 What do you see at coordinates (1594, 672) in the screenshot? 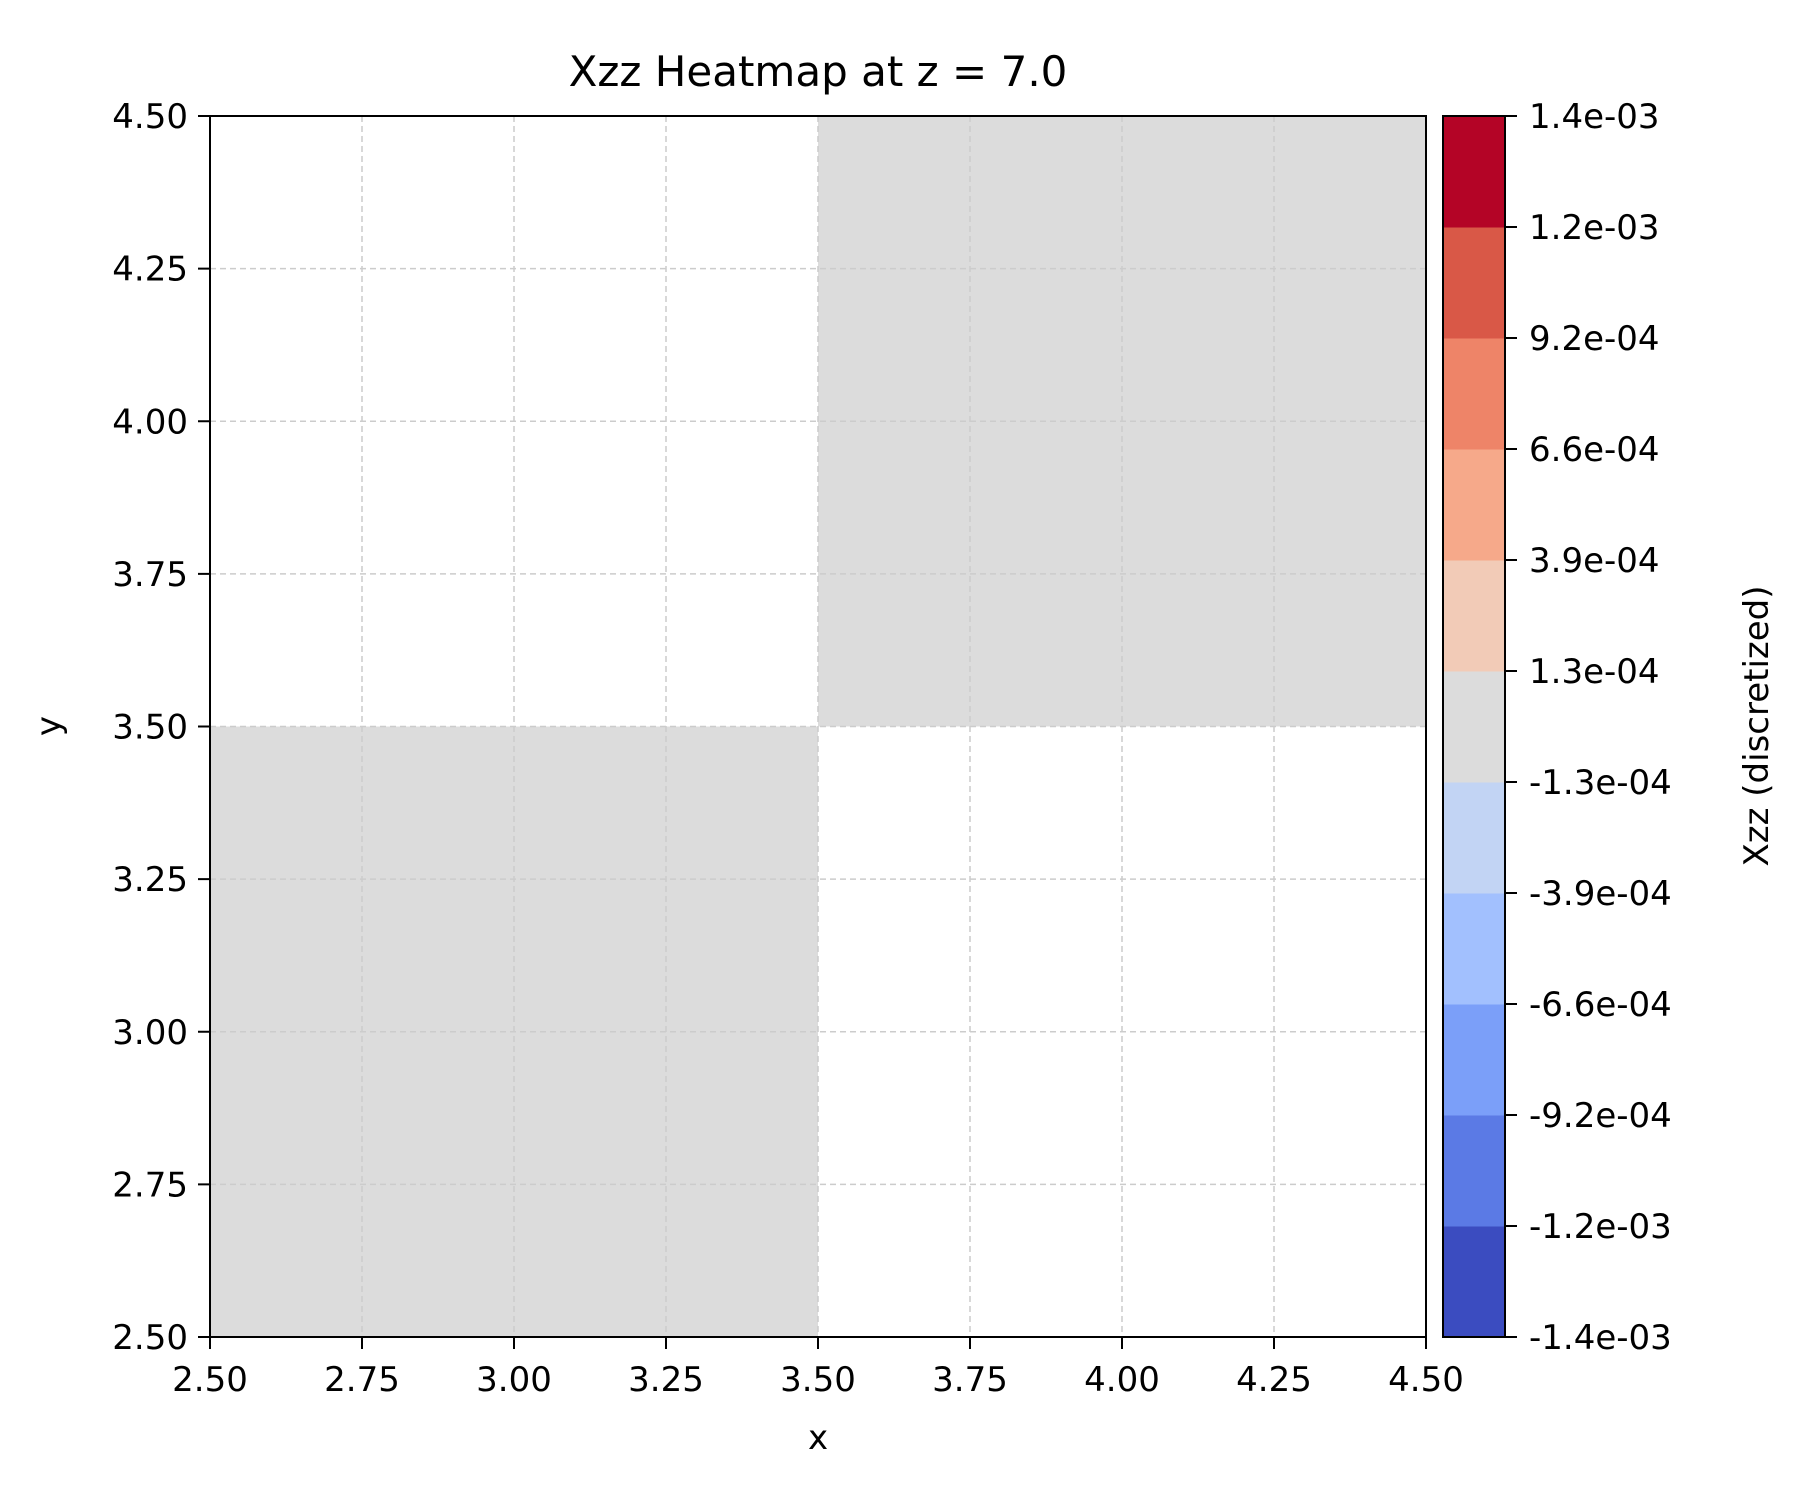
I see `colorbar-tick-label: 1.3e-04` at bounding box center [1594, 672].